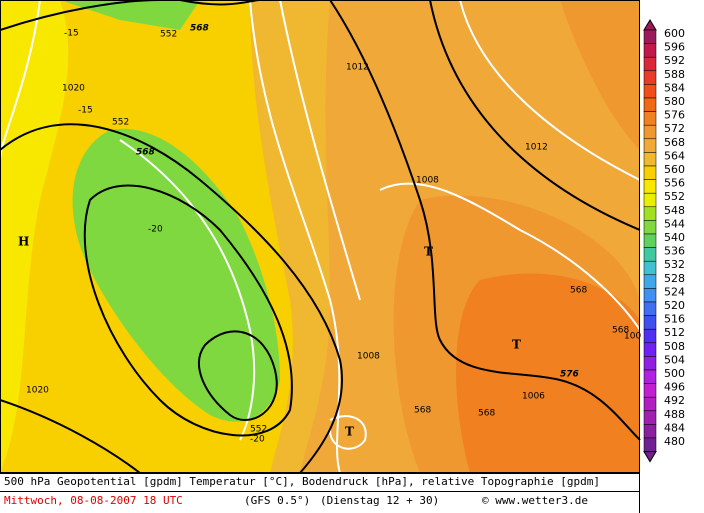  I want to click on colorbar-label: 596, so click(674, 47).